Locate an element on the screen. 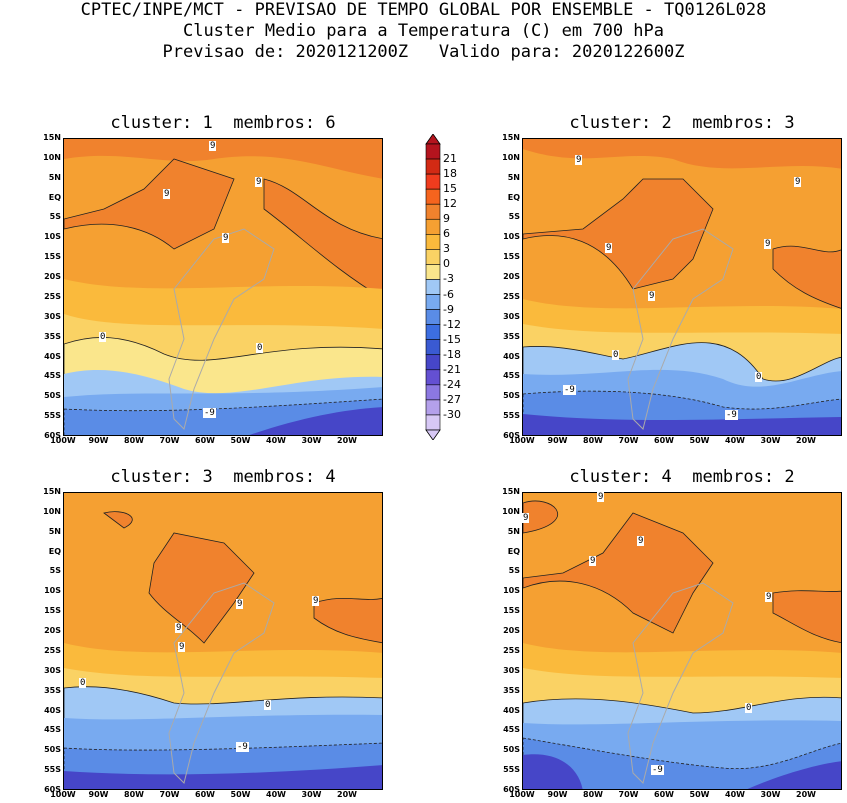 The width and height of the screenshot is (847, 803). panel-3-title: cluster: 3 membros: 4 is located at coordinates (223, 477).